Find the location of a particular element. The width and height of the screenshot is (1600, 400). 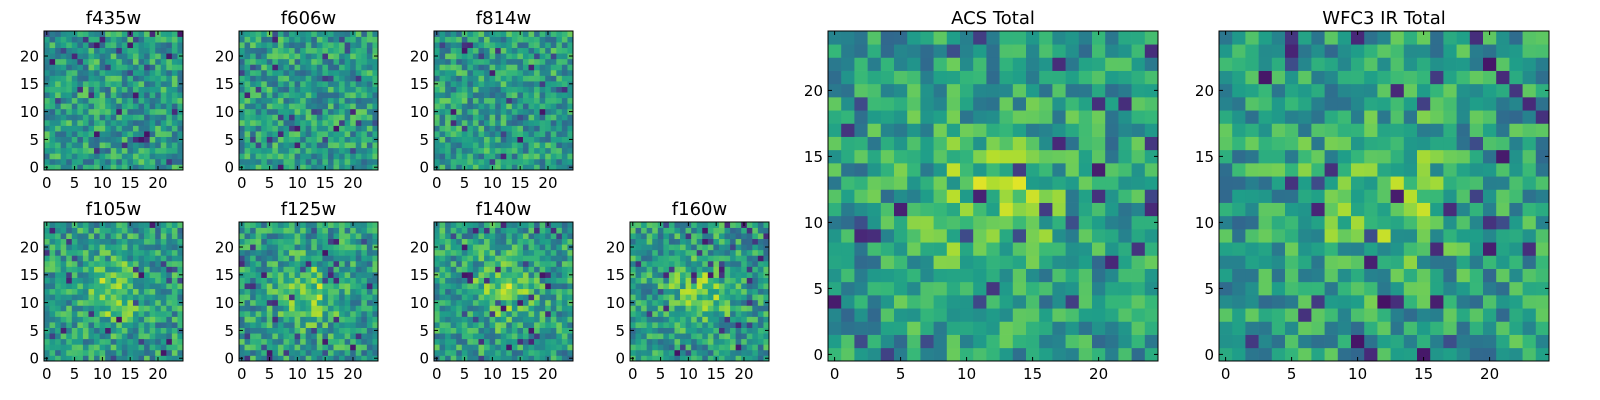

x-tick-label: 20 is located at coordinates (547, 374).